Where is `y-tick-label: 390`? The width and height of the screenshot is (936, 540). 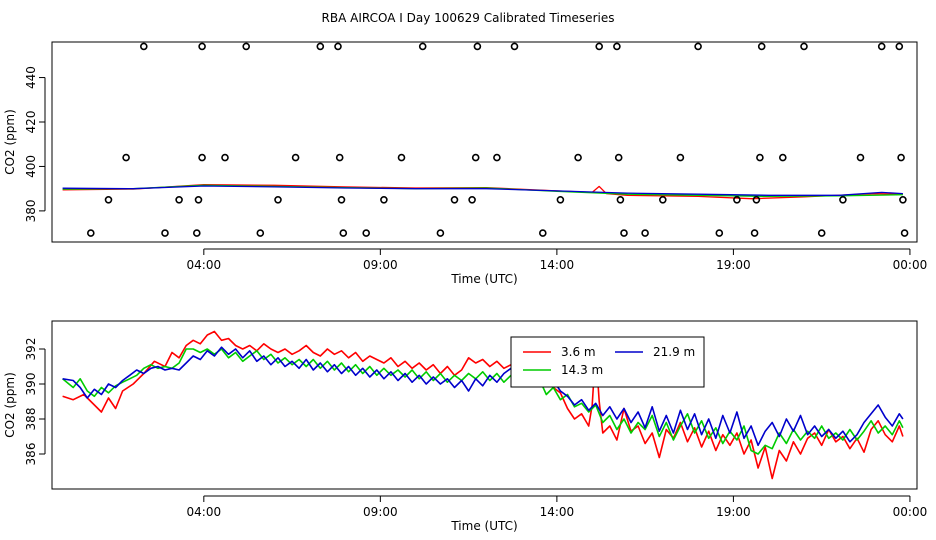
y-tick-label: 390 is located at coordinates (31, 384).